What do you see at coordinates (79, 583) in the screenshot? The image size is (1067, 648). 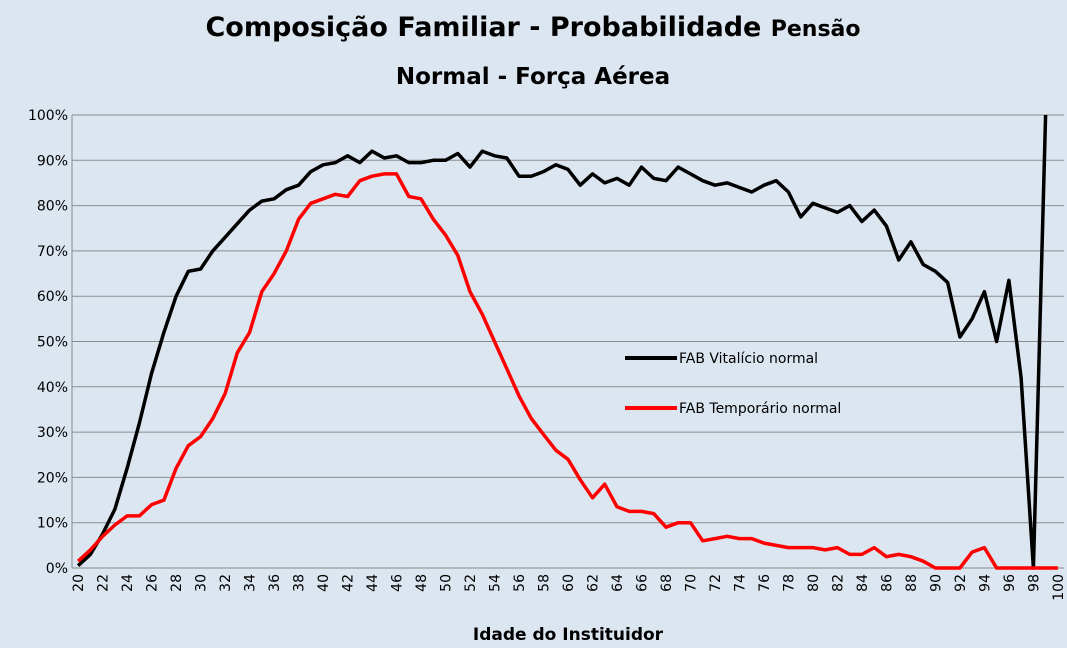 I see `x-tick-label: 20` at bounding box center [79, 583].